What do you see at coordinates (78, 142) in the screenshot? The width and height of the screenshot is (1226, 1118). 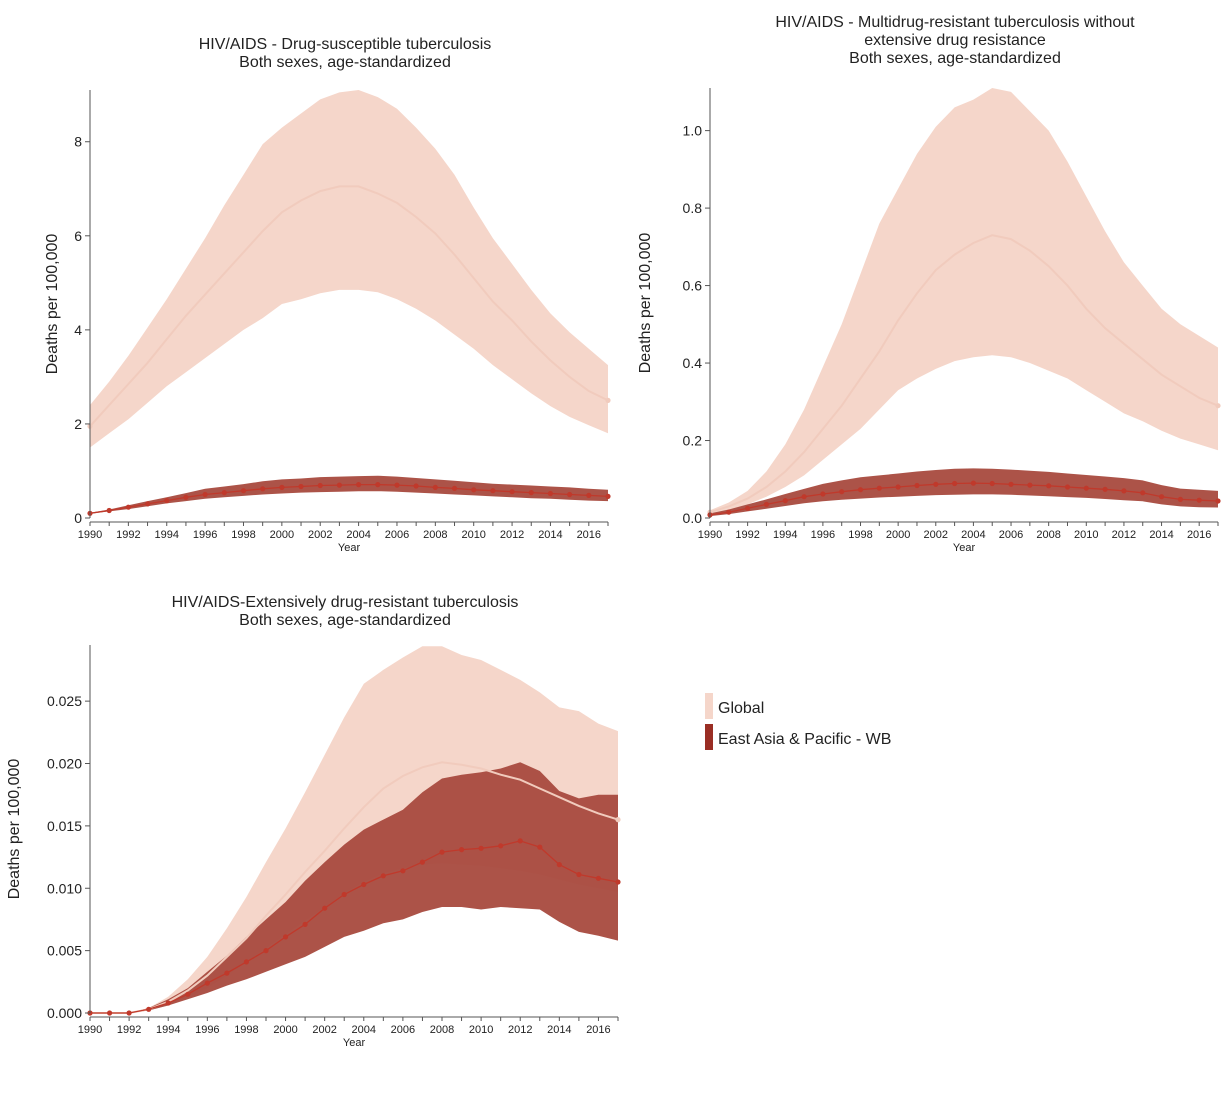 I see `y-tick-label: 8` at bounding box center [78, 142].